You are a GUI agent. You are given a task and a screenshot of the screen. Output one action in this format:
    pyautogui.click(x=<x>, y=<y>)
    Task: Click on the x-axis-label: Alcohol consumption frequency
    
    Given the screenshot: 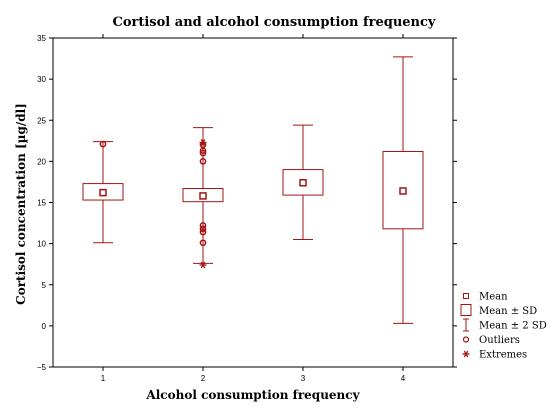 What is the action you would take?
    pyautogui.click(x=252, y=395)
    